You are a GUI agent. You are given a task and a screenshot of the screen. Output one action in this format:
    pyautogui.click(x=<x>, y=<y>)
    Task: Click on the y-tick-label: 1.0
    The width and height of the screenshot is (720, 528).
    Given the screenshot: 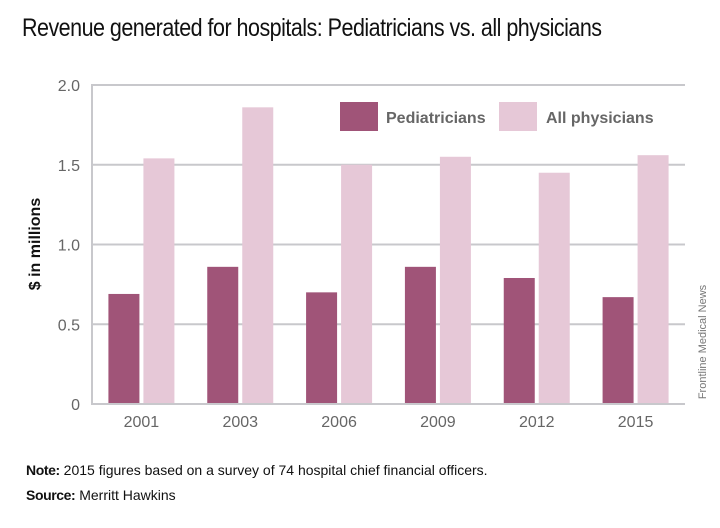 What is the action you would take?
    pyautogui.click(x=69, y=246)
    